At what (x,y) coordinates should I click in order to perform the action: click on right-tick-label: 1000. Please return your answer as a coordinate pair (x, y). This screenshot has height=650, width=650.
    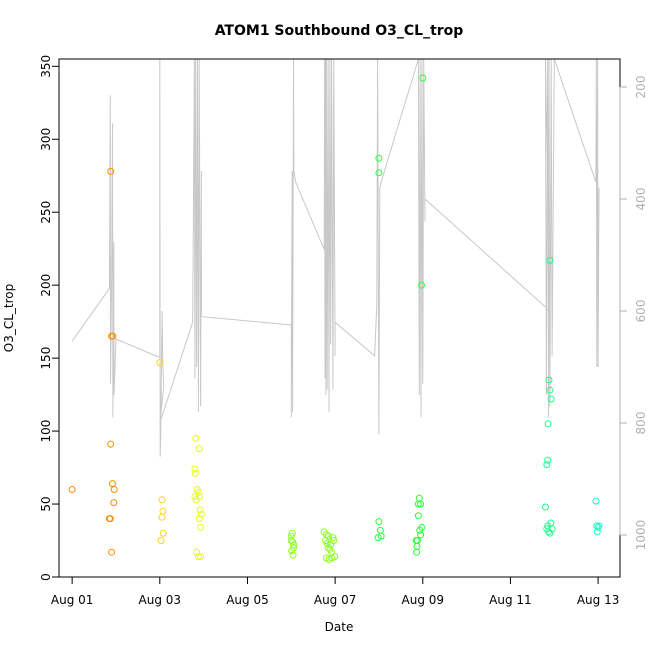
    Looking at the image, I should click on (641, 535).